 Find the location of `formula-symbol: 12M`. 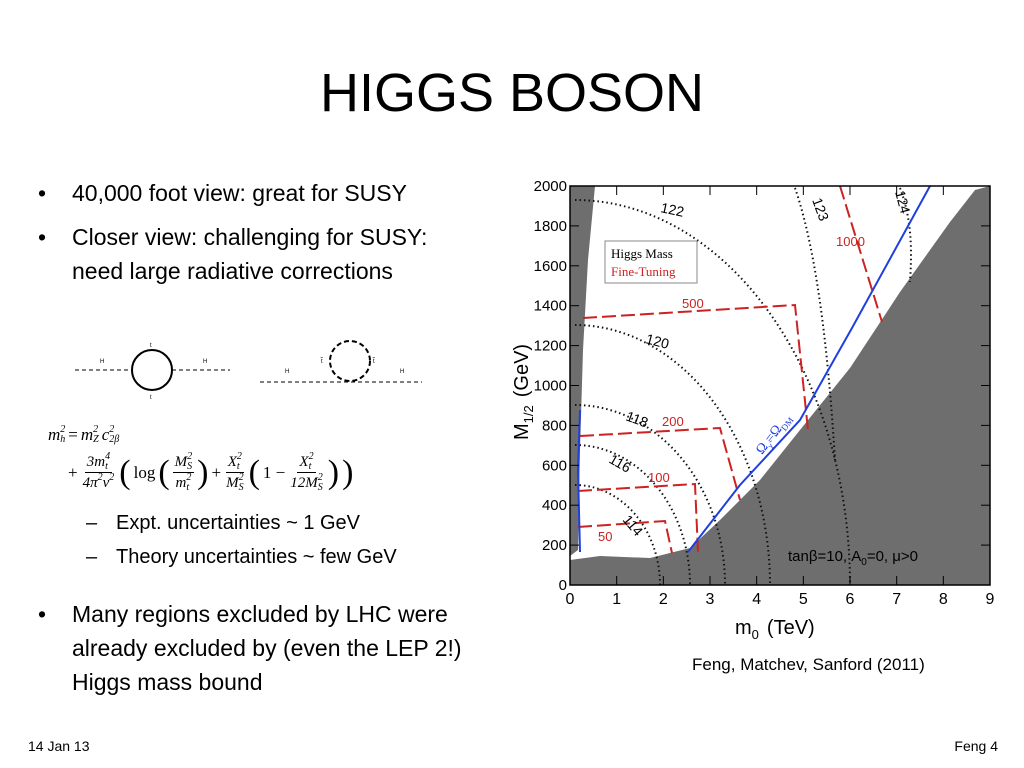

formula-symbol: 12M is located at coordinates (304, 482).